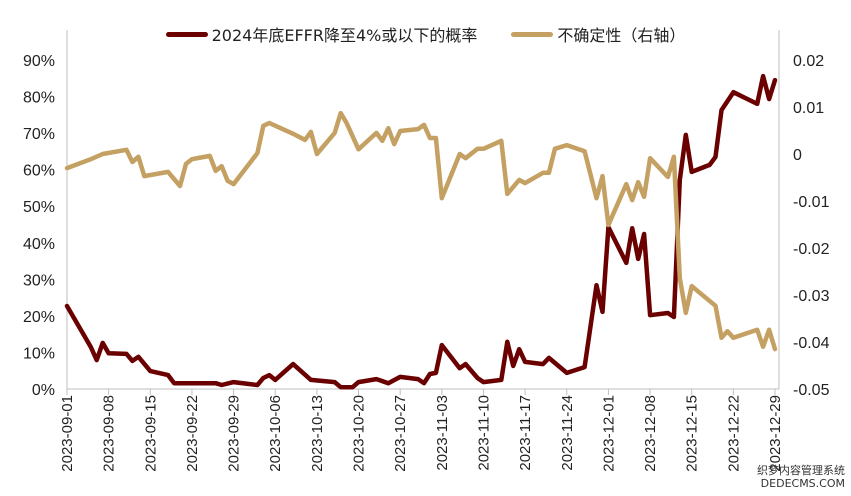  I want to click on x-tick-label: 2023-12-29, so click(775, 433).